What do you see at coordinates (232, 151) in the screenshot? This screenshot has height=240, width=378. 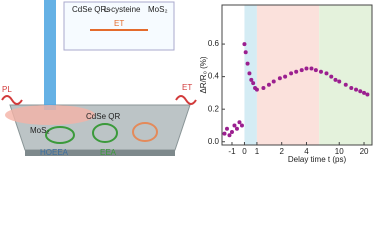 I see `x-tick-label: -1` at bounding box center [232, 151].